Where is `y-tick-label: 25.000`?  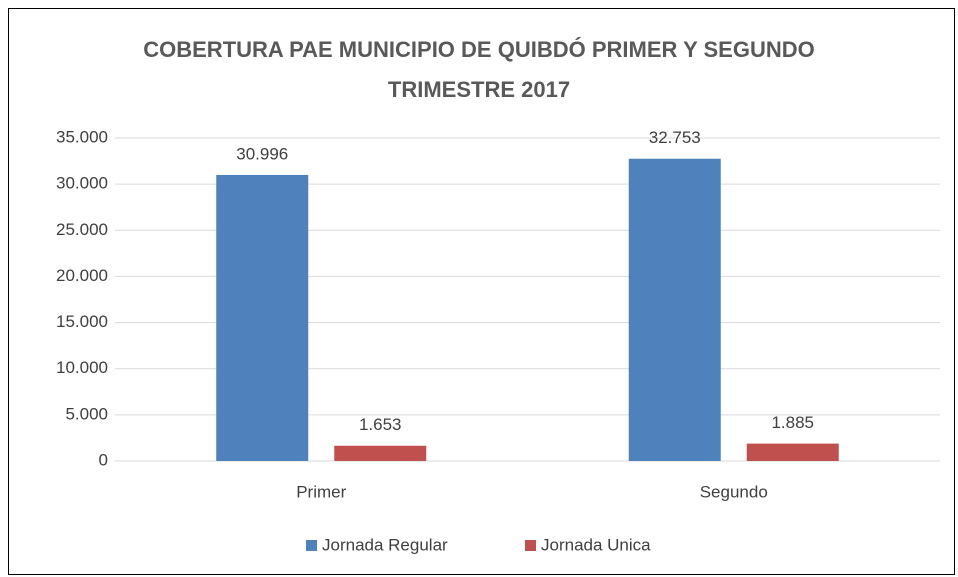
y-tick-label: 25.000 is located at coordinates (82, 229).